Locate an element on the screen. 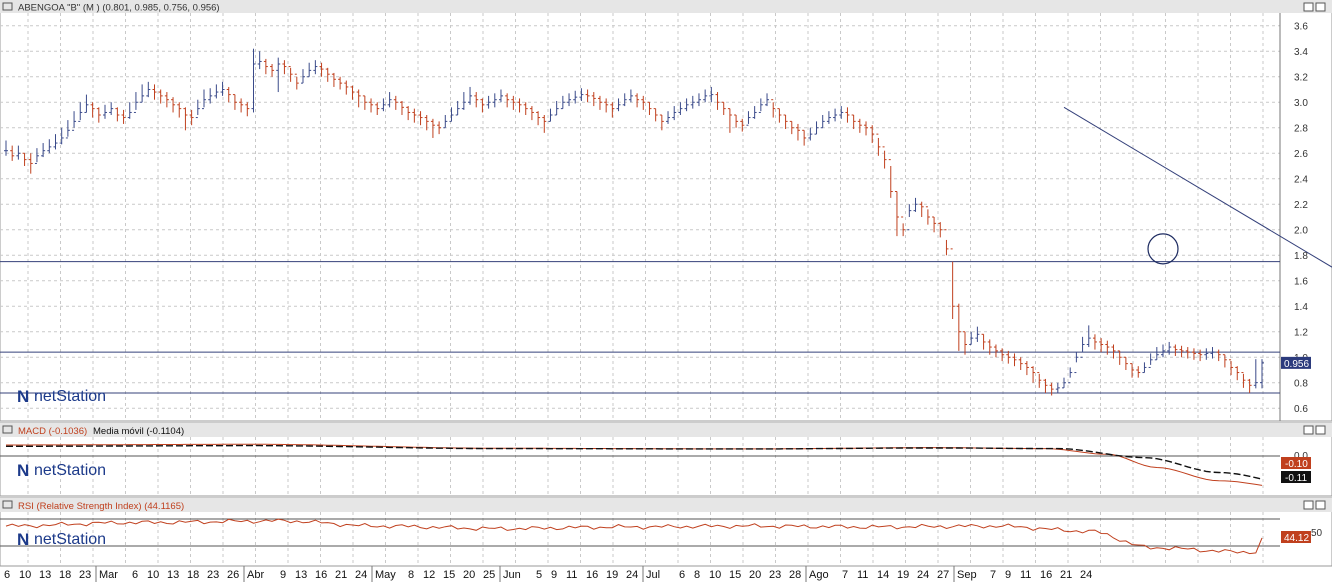 This screenshot has width=1332, height=587. x-tick-label: 20 is located at coordinates (469, 575).